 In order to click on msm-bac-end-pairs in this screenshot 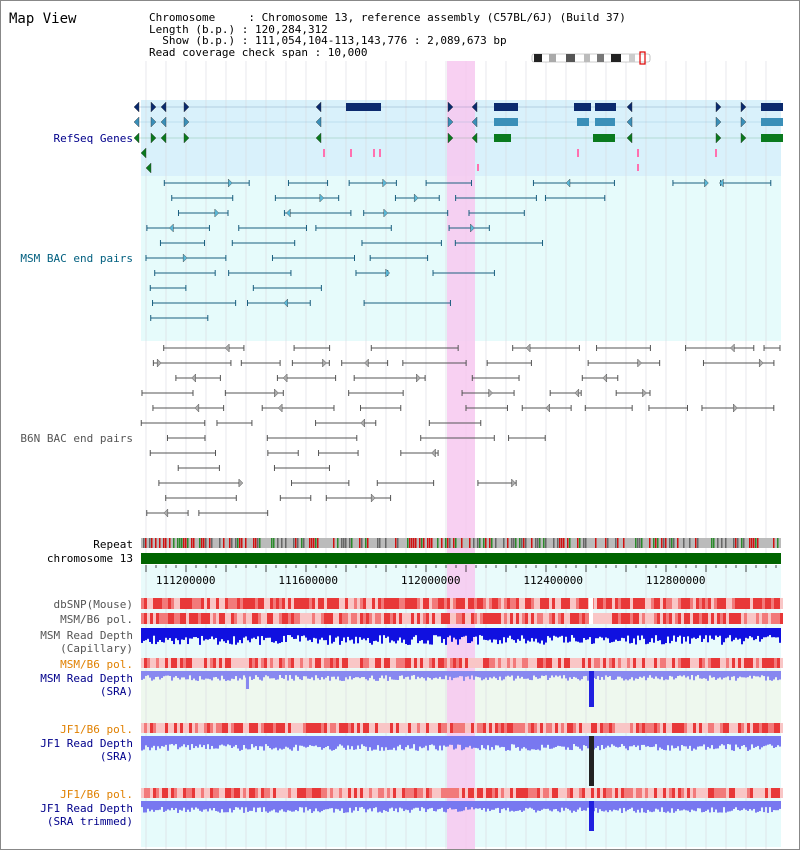, I will do `click(458, 249)`.